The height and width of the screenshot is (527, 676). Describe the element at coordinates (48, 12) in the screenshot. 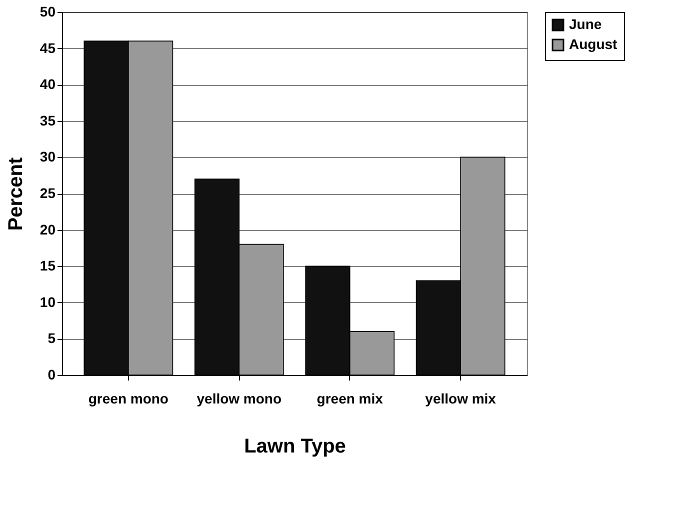

I see `y-tick-label: 50` at that location.